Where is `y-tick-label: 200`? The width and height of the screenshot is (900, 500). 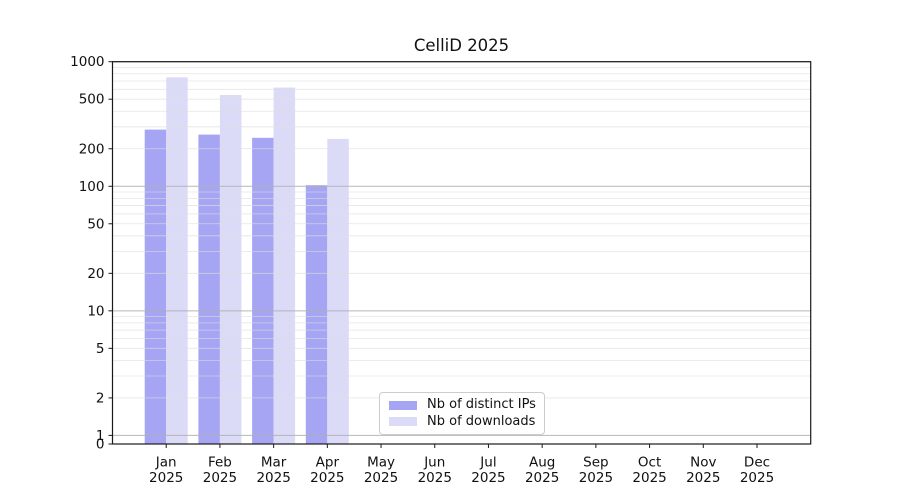
y-tick-label: 200 is located at coordinates (92, 149).